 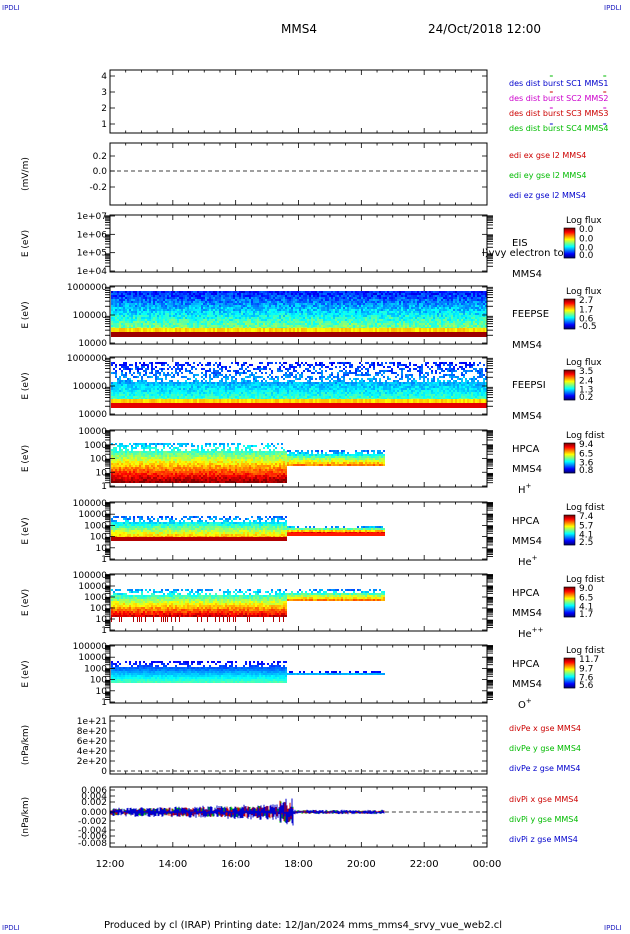 I want to click on y-tick-label-divpi-0: 0.006, so click(x=94, y=791).